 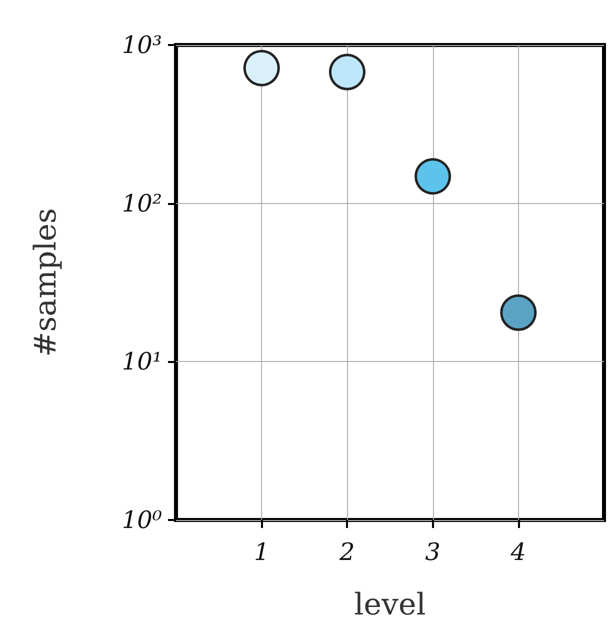 I want to click on x-tick-label: 3, so click(x=432, y=552).